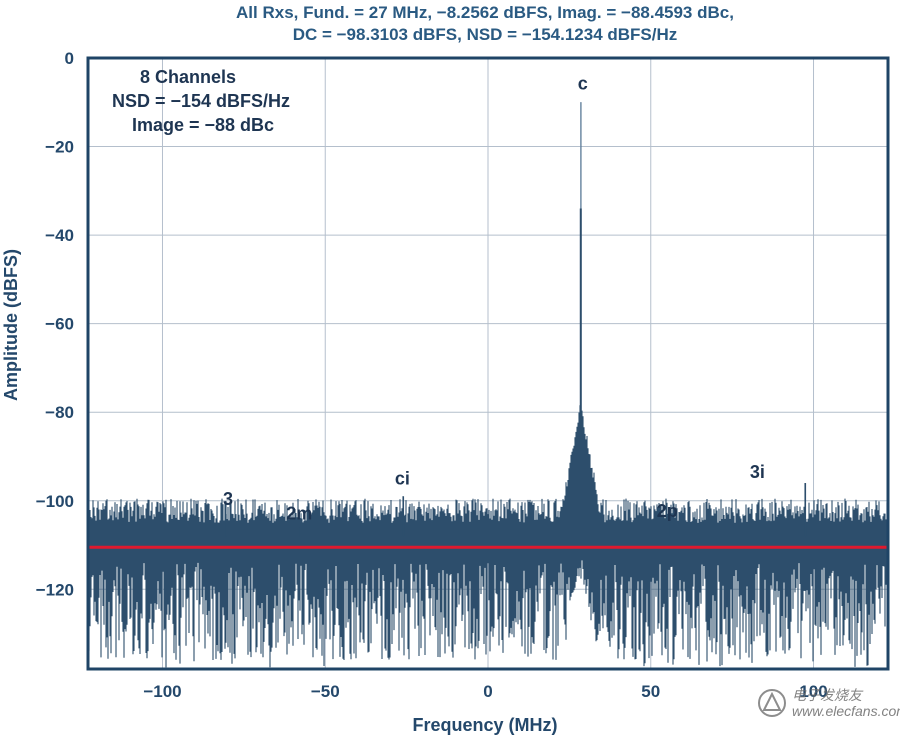 The width and height of the screenshot is (900, 738). Describe the element at coordinates (55, 501) in the screenshot. I see `y-tick-label: −100` at that location.